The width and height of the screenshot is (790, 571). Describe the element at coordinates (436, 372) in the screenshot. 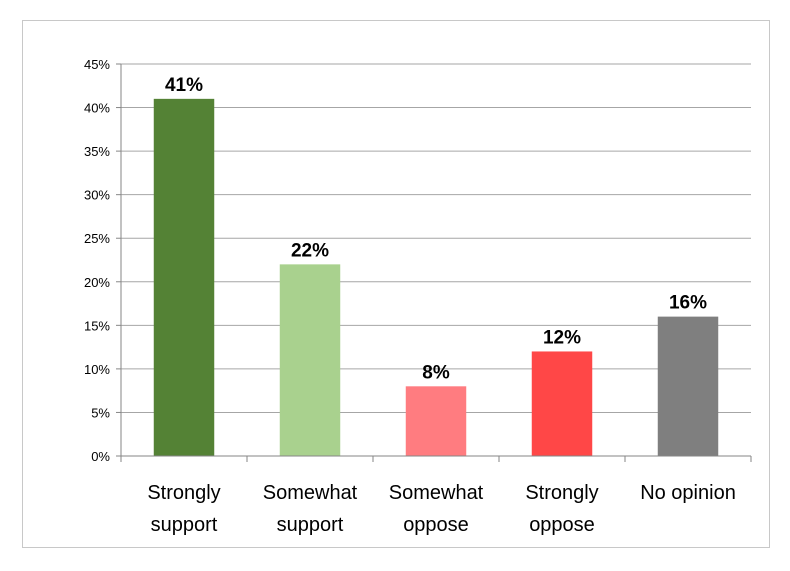

I see `data-label: 8%` at that location.